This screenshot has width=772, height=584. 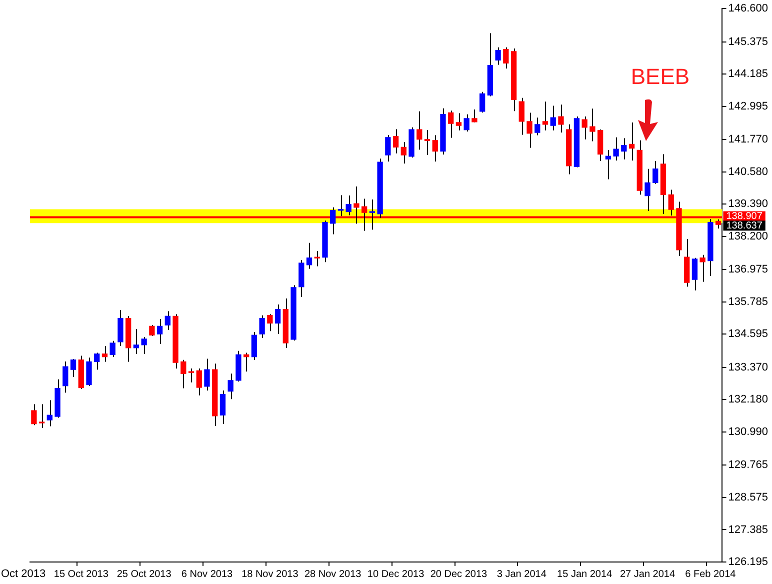 I want to click on y-tick-label: 146.600, so click(x=748, y=8).